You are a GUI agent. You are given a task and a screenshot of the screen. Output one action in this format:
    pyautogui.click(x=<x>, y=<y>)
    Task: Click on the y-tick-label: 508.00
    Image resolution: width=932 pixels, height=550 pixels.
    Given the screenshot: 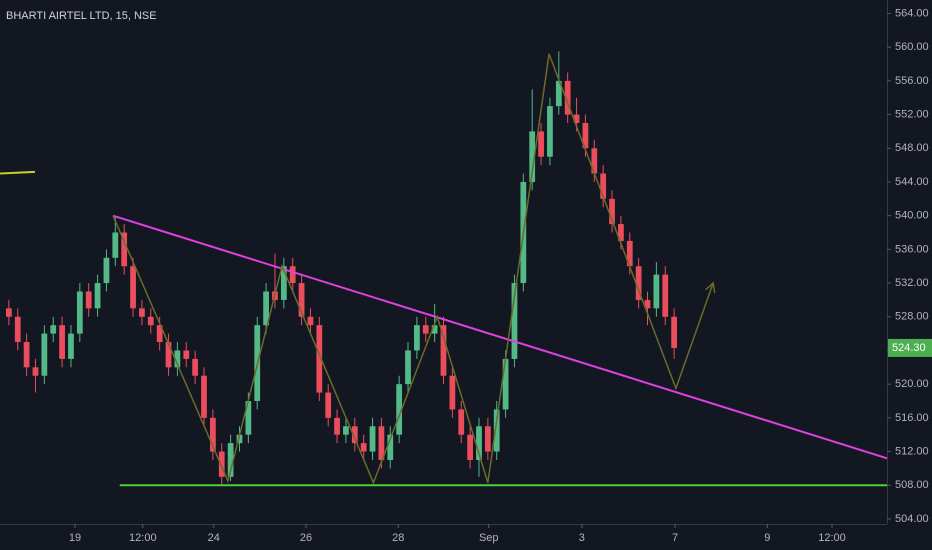 What is the action you would take?
    pyautogui.click(x=912, y=485)
    